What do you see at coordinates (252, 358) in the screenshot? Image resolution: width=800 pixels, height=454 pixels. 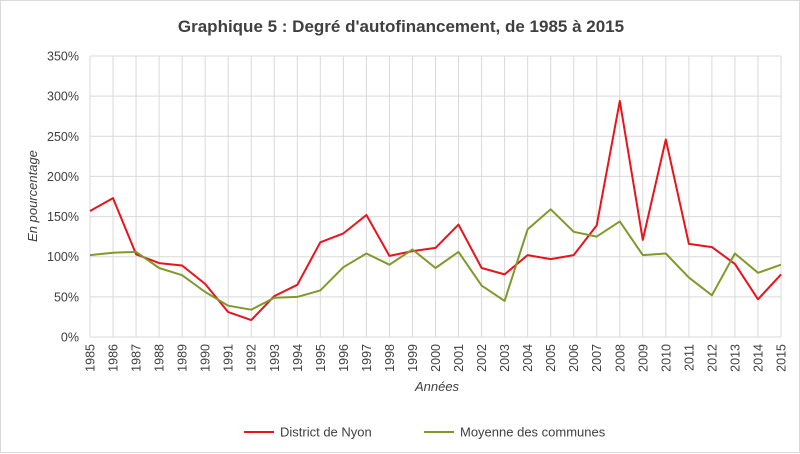 I see `x-tick-label: 1992` at bounding box center [252, 358].